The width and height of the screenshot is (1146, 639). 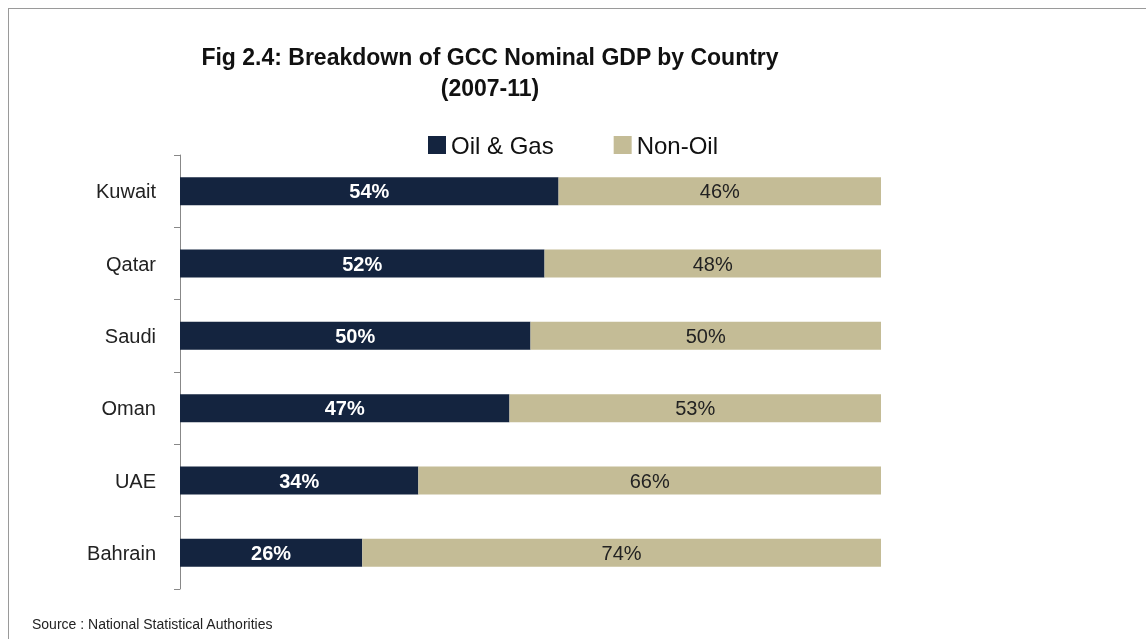 I want to click on y-tick-label: UAE, so click(x=135, y=480).